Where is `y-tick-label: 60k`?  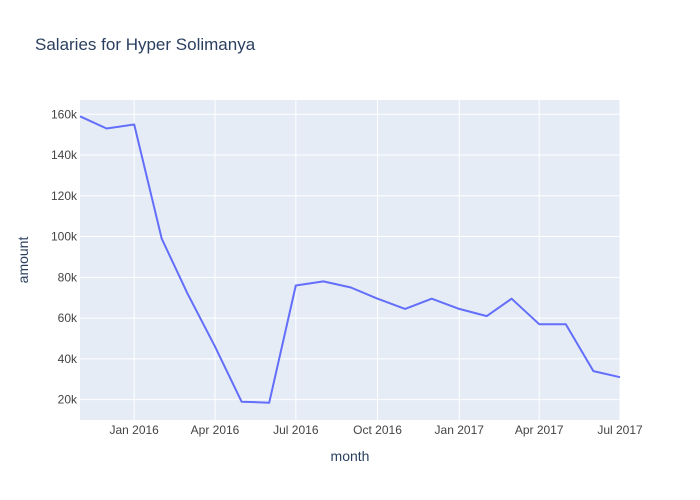 y-tick-label: 60k is located at coordinates (68, 318).